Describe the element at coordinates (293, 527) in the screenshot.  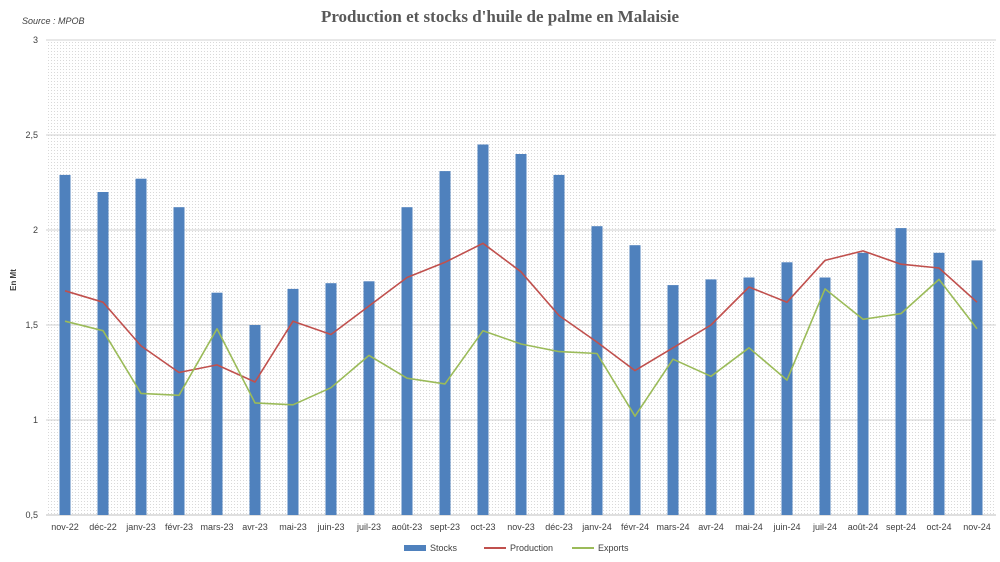
I see `x-tick-label: mai-23` at that location.